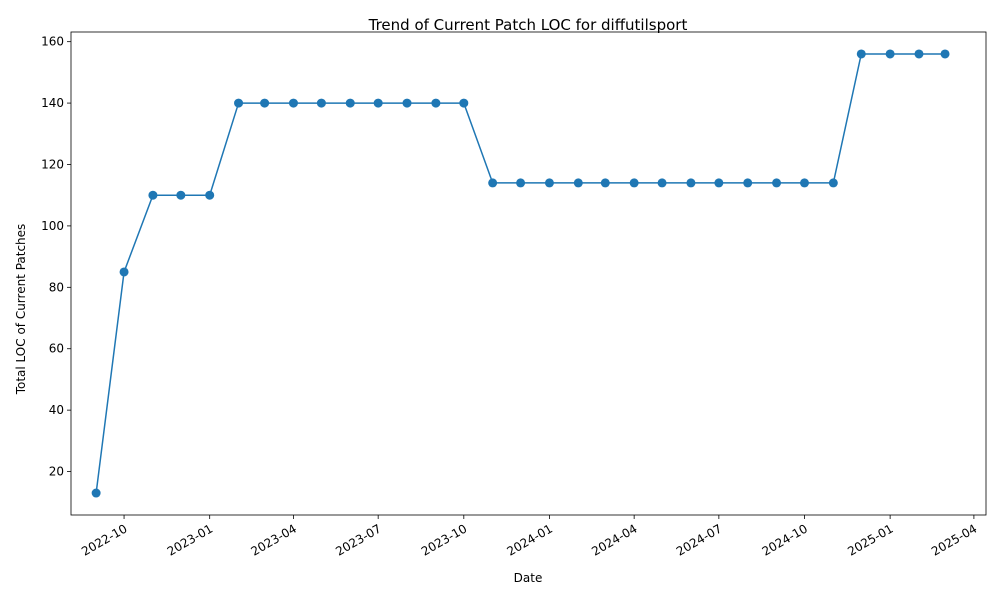 Image resolution: width=1000 pixels, height=600 pixels. What do you see at coordinates (52, 42) in the screenshot?
I see `y-tick-label: 160` at bounding box center [52, 42].